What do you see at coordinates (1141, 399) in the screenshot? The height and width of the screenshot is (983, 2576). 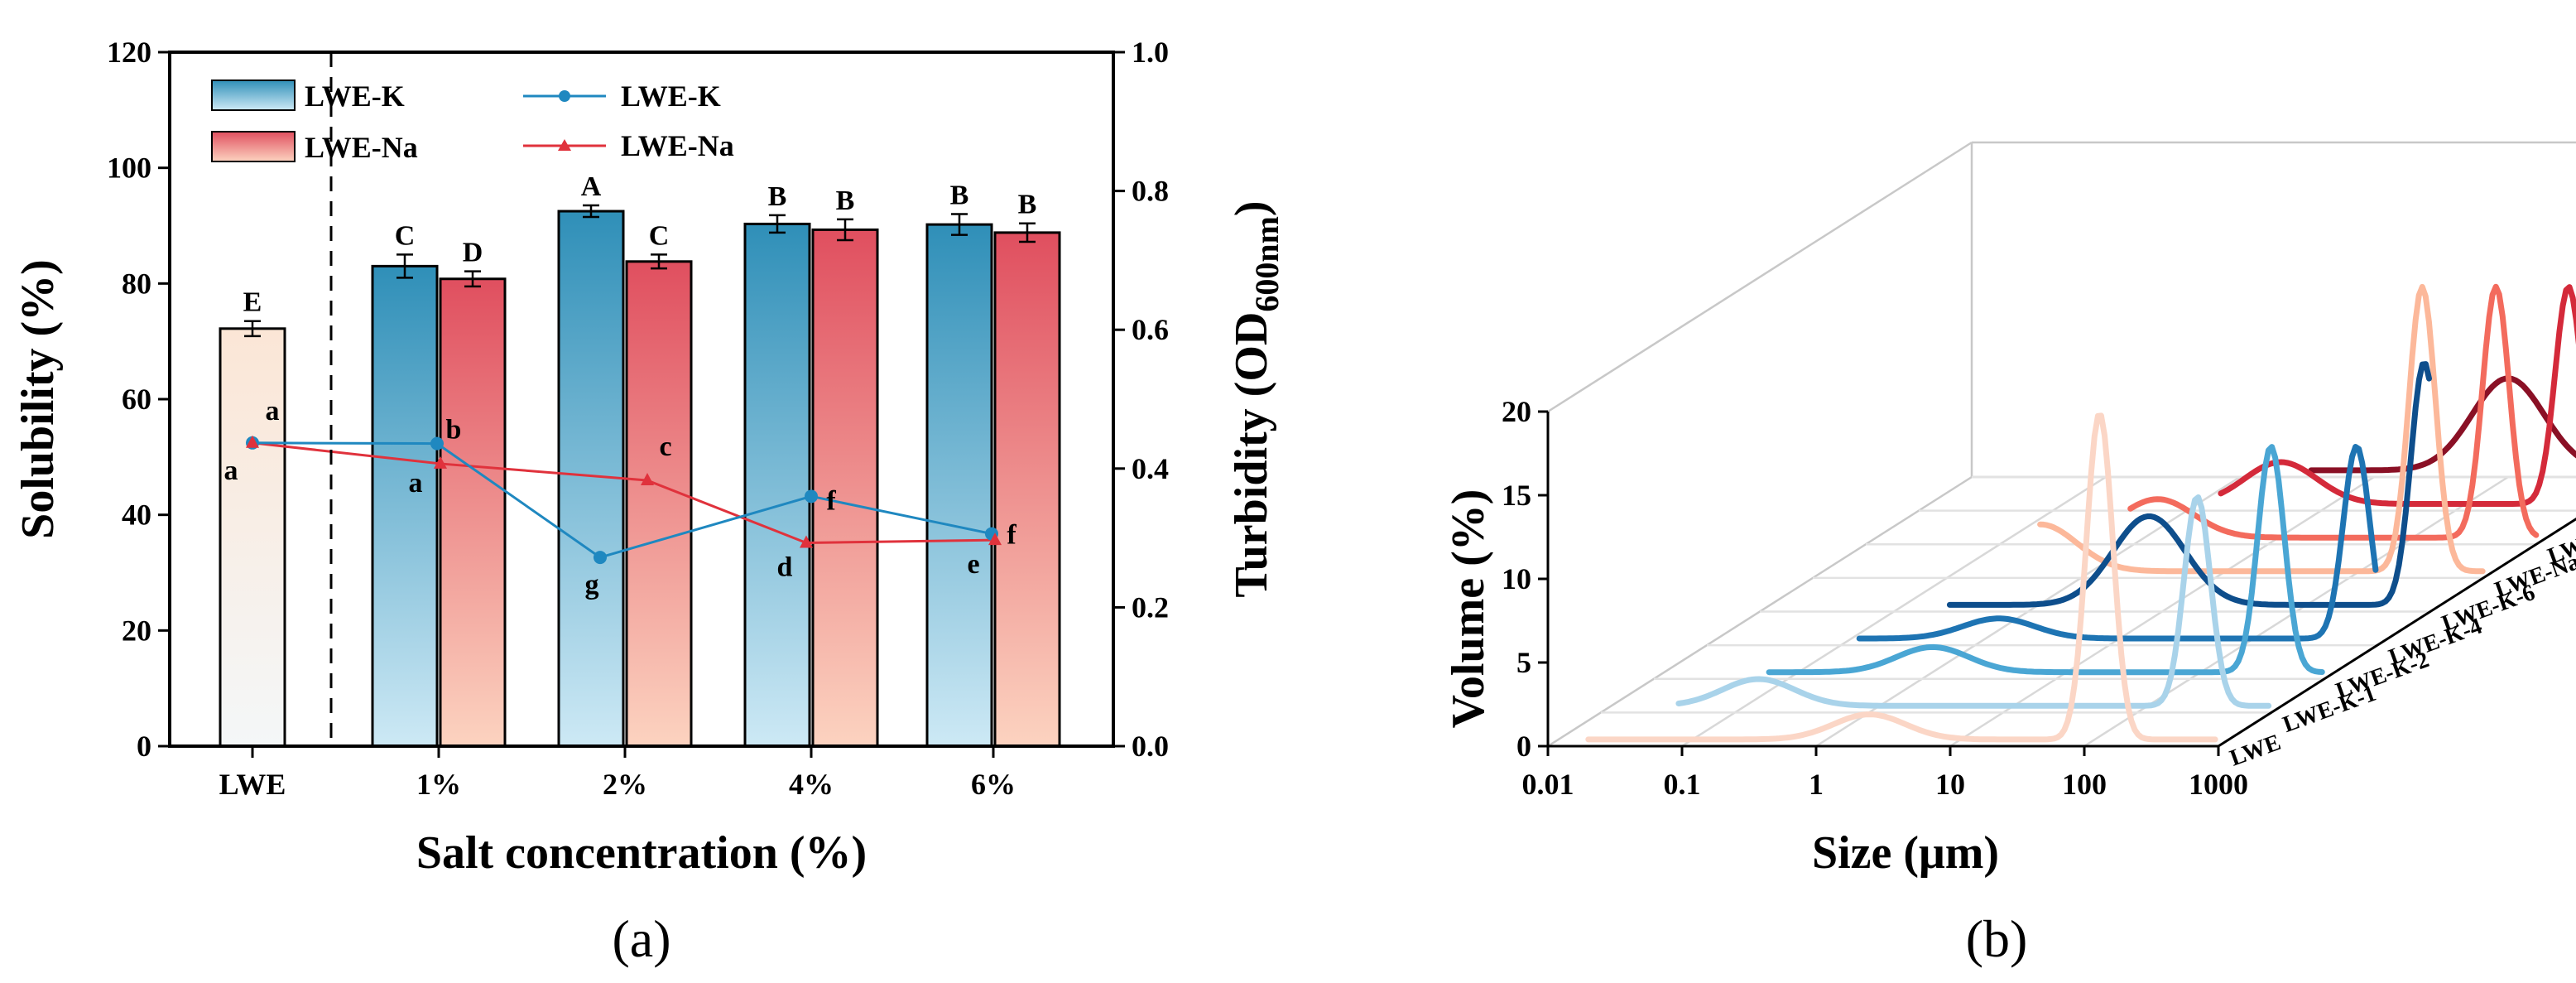 I see `y2-axis-ticks: 0.0 0.2 0.4 0.6 0.8 1.0` at bounding box center [1141, 399].